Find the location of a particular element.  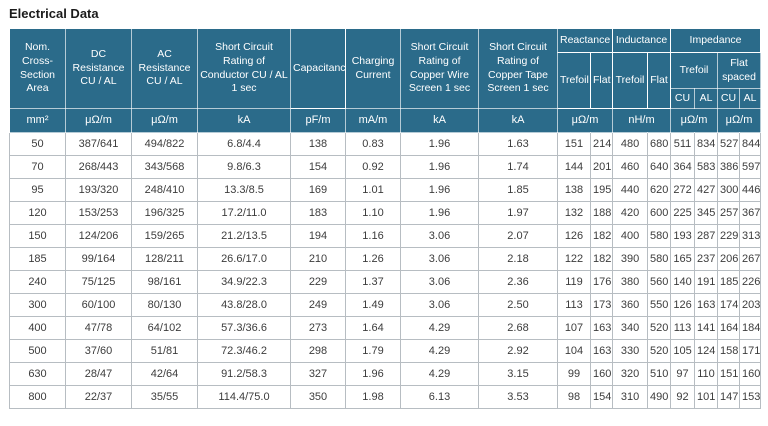

header-row-cu-al: CU AL CU AL is located at coordinates (386, 98).